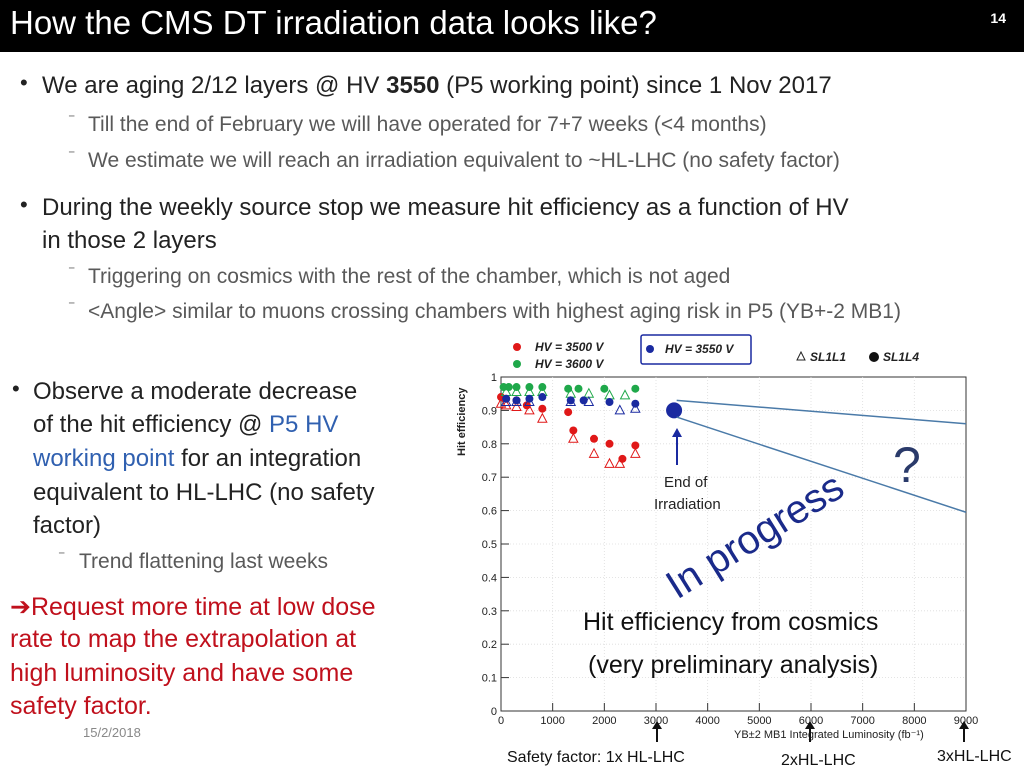 The image size is (1024, 768). What do you see at coordinates (214, 85) in the screenshot?
I see `aging-text: We are aging 2/12 layers @ HV` at bounding box center [214, 85].